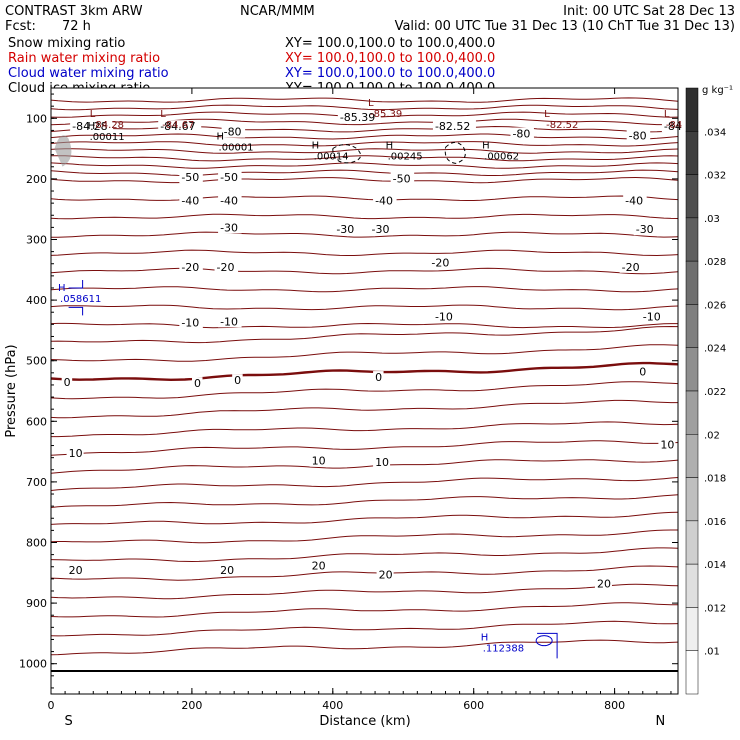  What do you see at coordinates (233, 132) in the screenshot?
I see `isotherm-label: -80` at bounding box center [233, 132].